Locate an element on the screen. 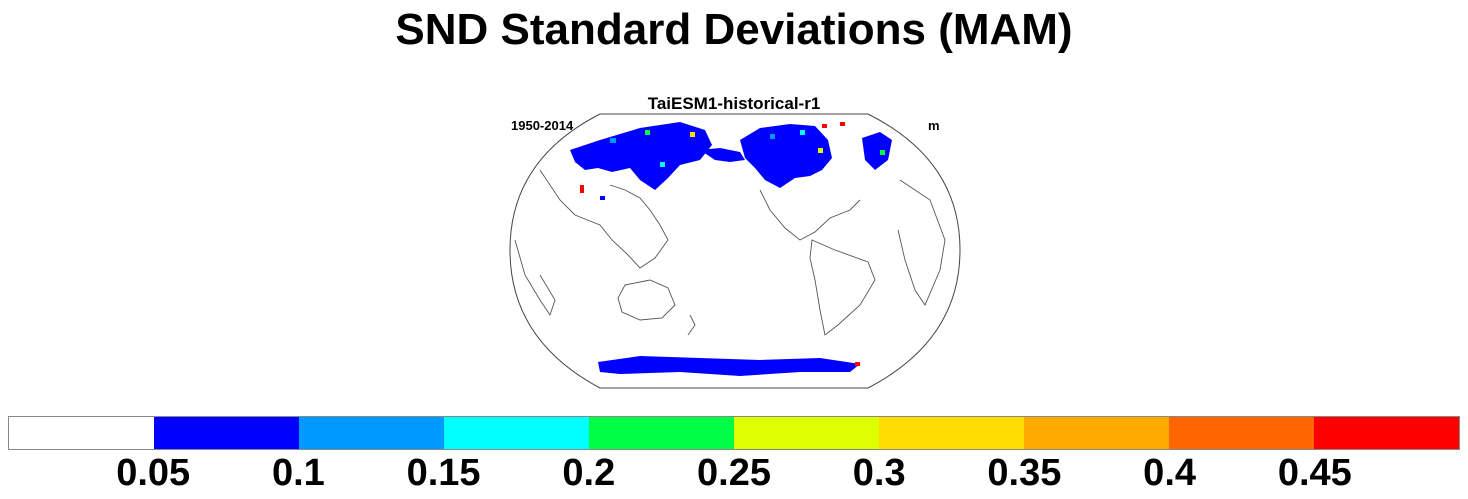 Image resolution: width=1468 pixels, height=499 pixels. colorbar-label-0.3: 0.3 is located at coordinates (879, 473).